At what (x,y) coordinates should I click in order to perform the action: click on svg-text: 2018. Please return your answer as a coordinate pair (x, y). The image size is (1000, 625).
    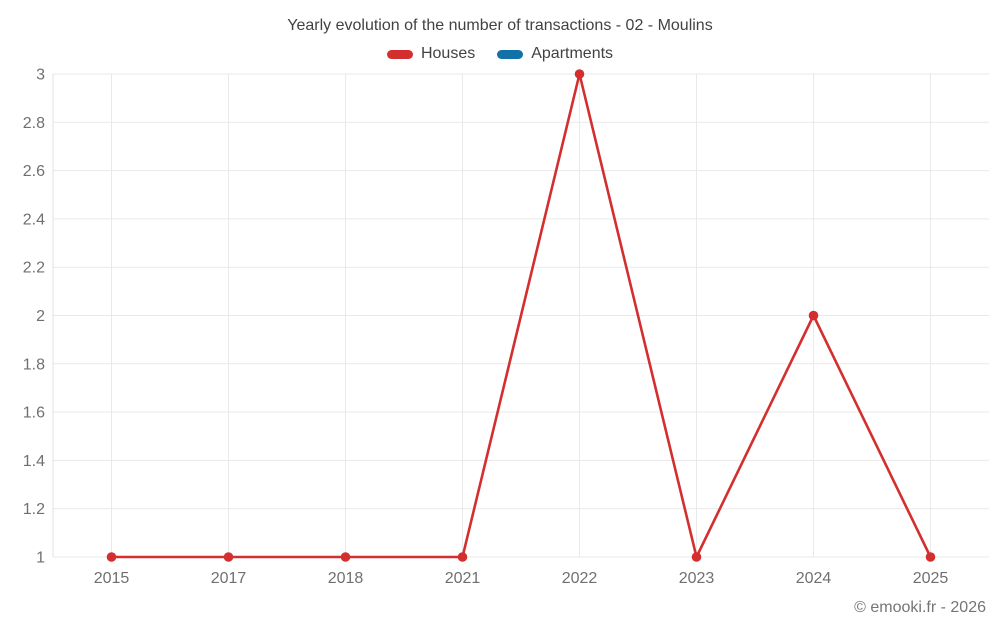
    Looking at the image, I should click on (346, 578).